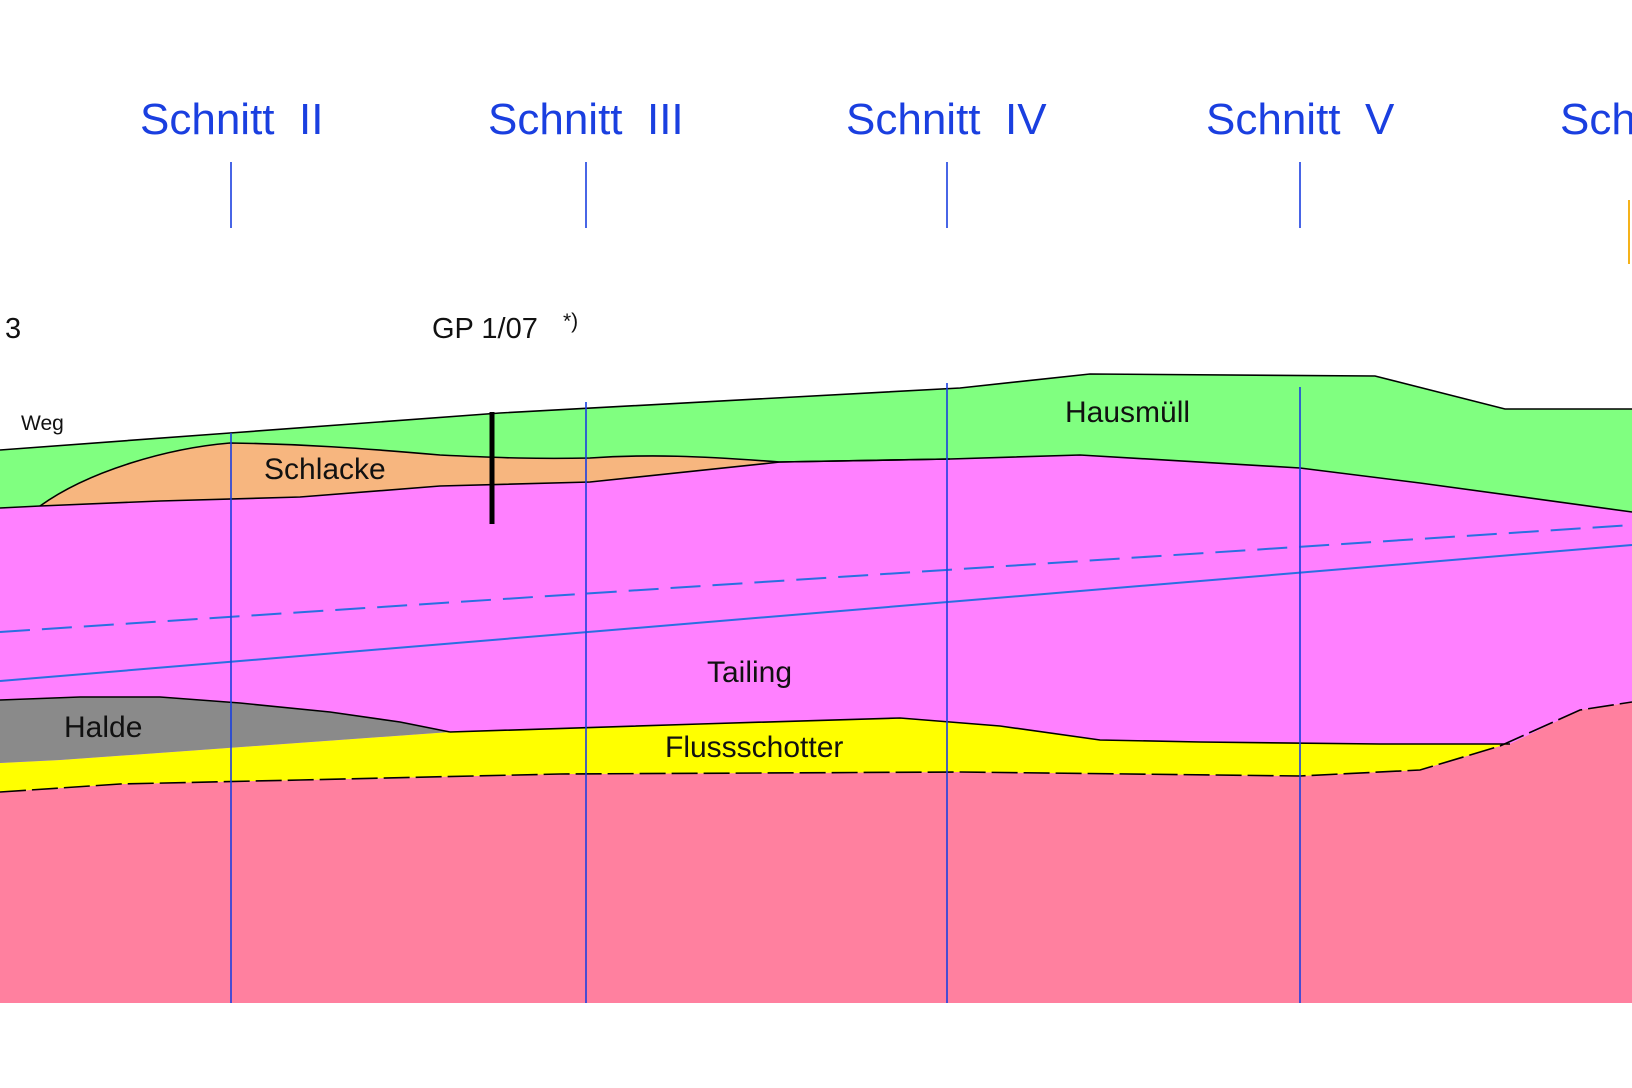 The width and height of the screenshot is (1632, 1088). What do you see at coordinates (1596, 119) in the screenshot?
I see `section-title-vi-partial: Sch` at bounding box center [1596, 119].